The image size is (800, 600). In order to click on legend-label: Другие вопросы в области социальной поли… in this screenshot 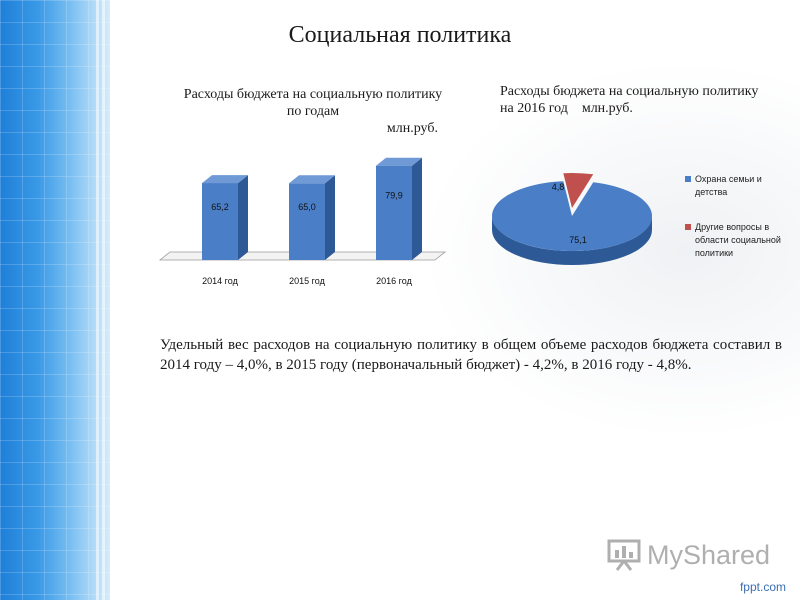, I will do `click(738, 240)`.